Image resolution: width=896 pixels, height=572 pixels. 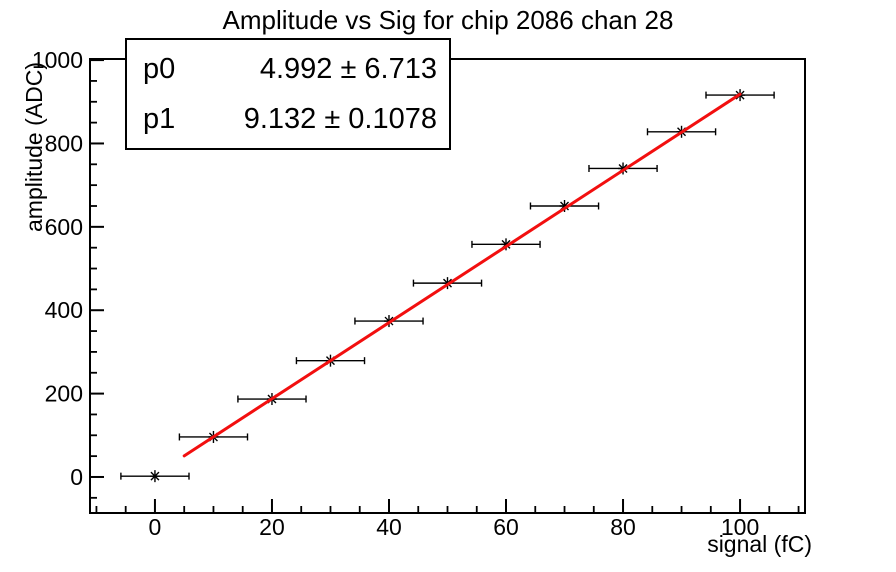 What do you see at coordinates (448, 20) in the screenshot?
I see `chart-title: Amplitude vs Sig for chip 2086 chan 28` at bounding box center [448, 20].